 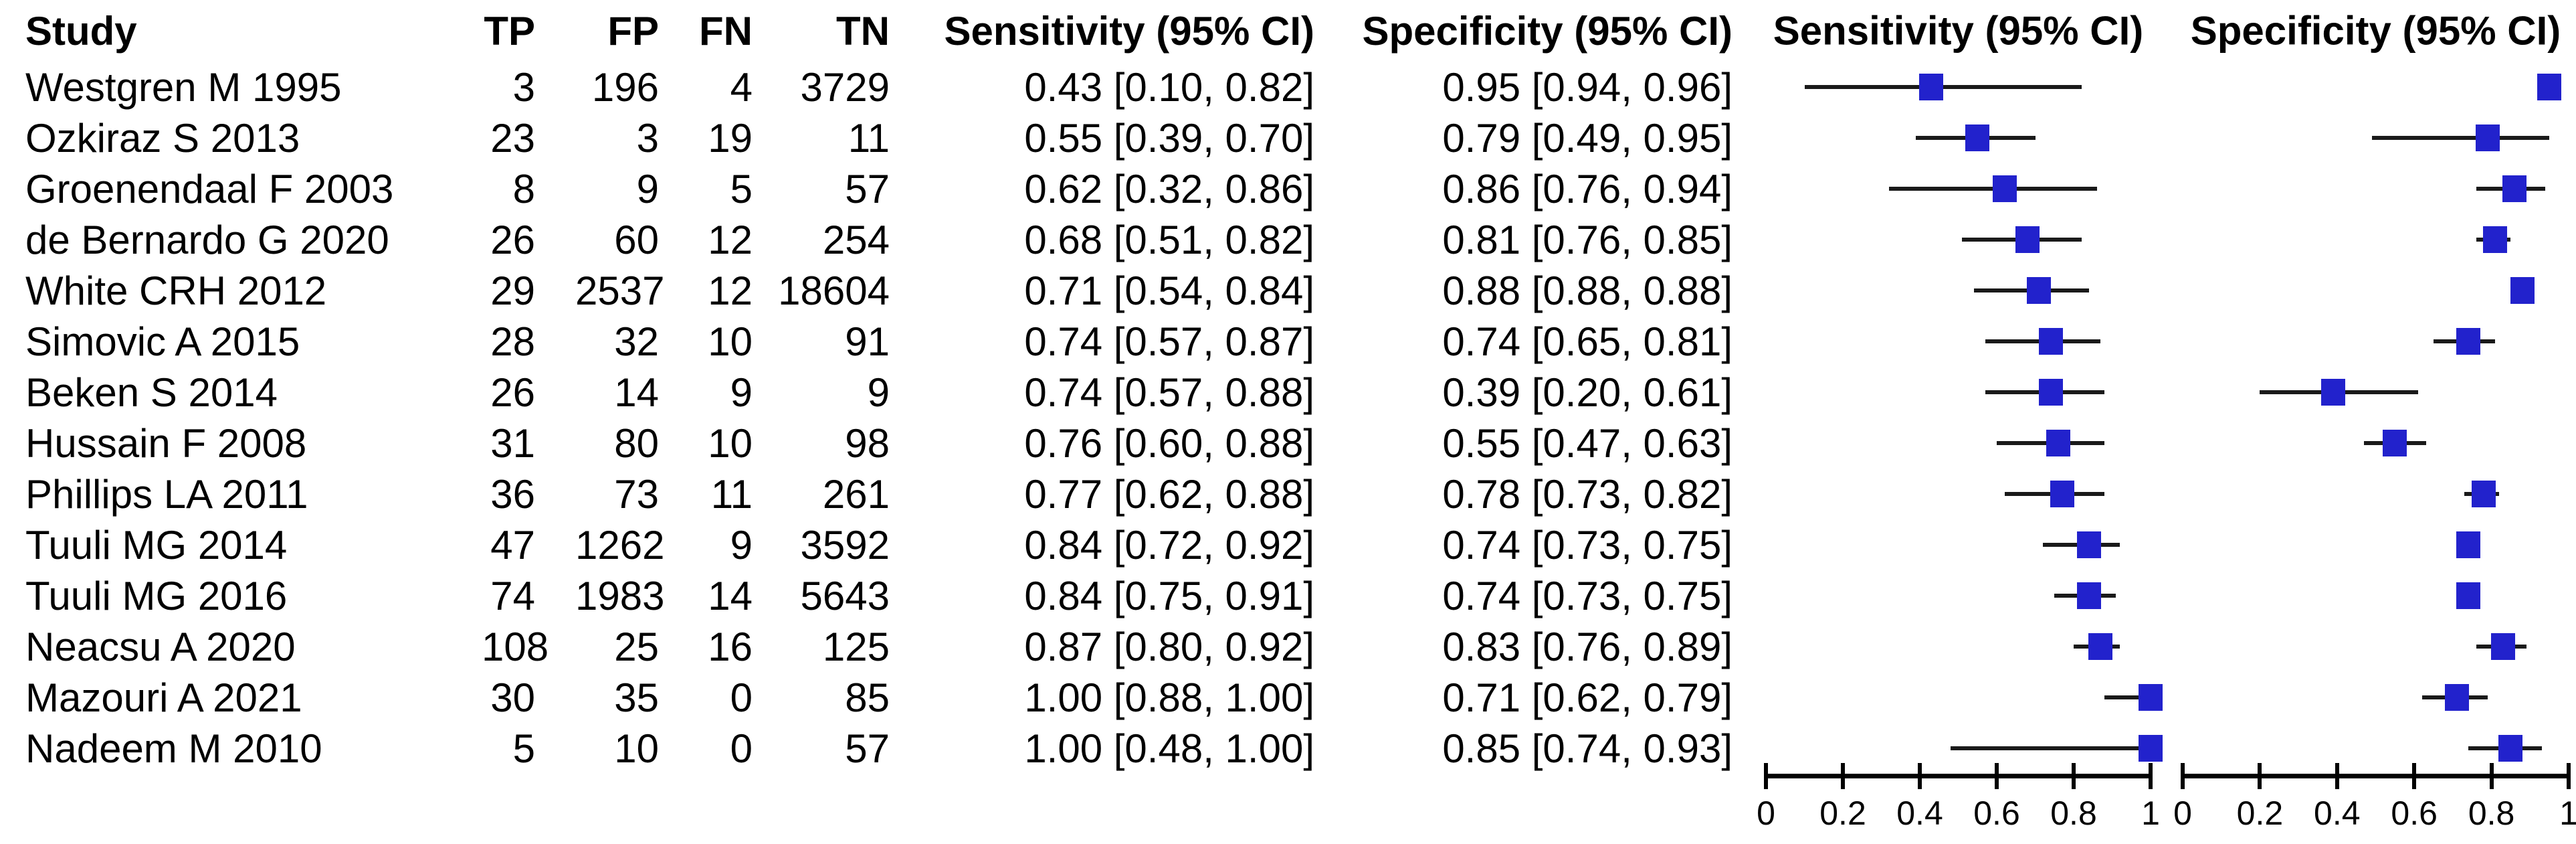 I want to click on fp-cell: 32, so click(x=636, y=341).